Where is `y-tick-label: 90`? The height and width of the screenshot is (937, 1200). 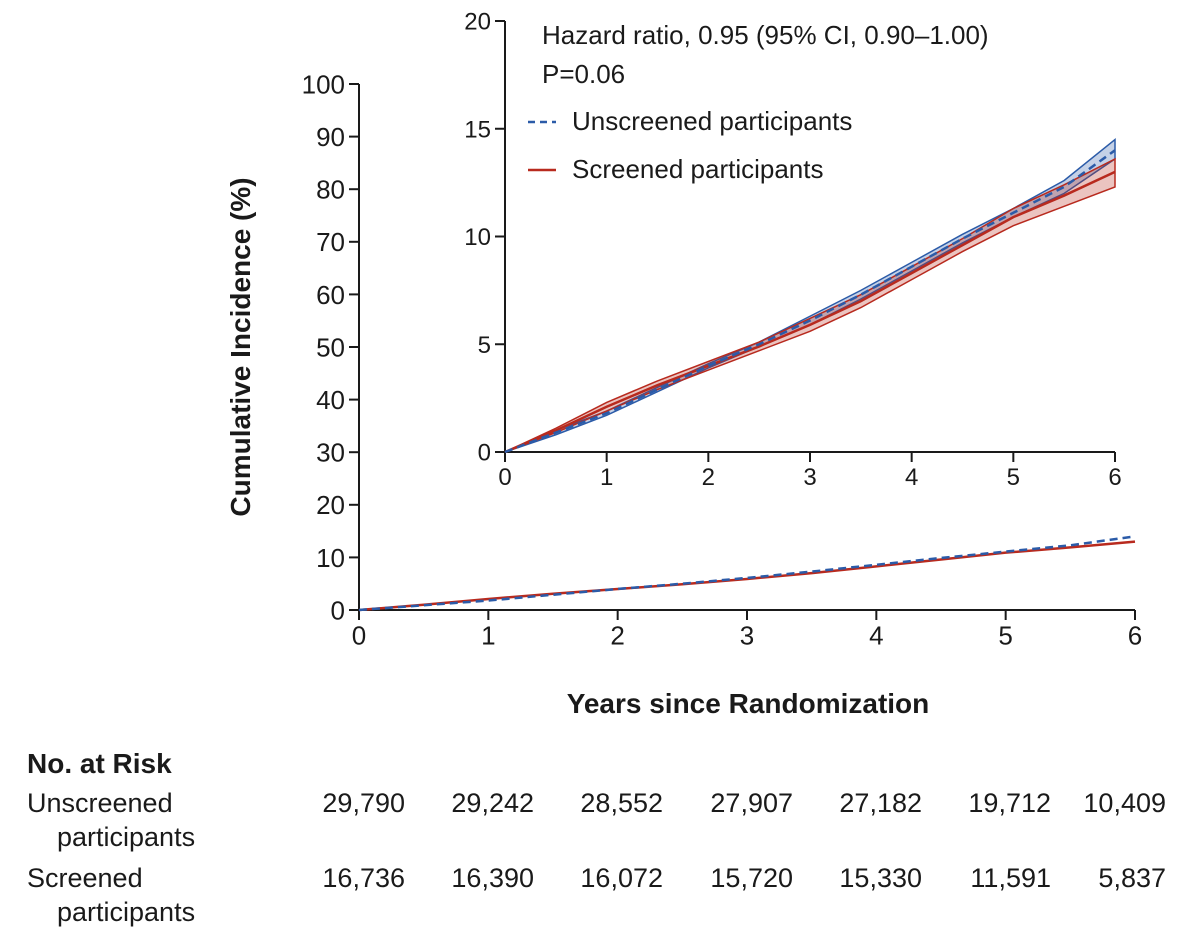
y-tick-label: 90 is located at coordinates (330, 137).